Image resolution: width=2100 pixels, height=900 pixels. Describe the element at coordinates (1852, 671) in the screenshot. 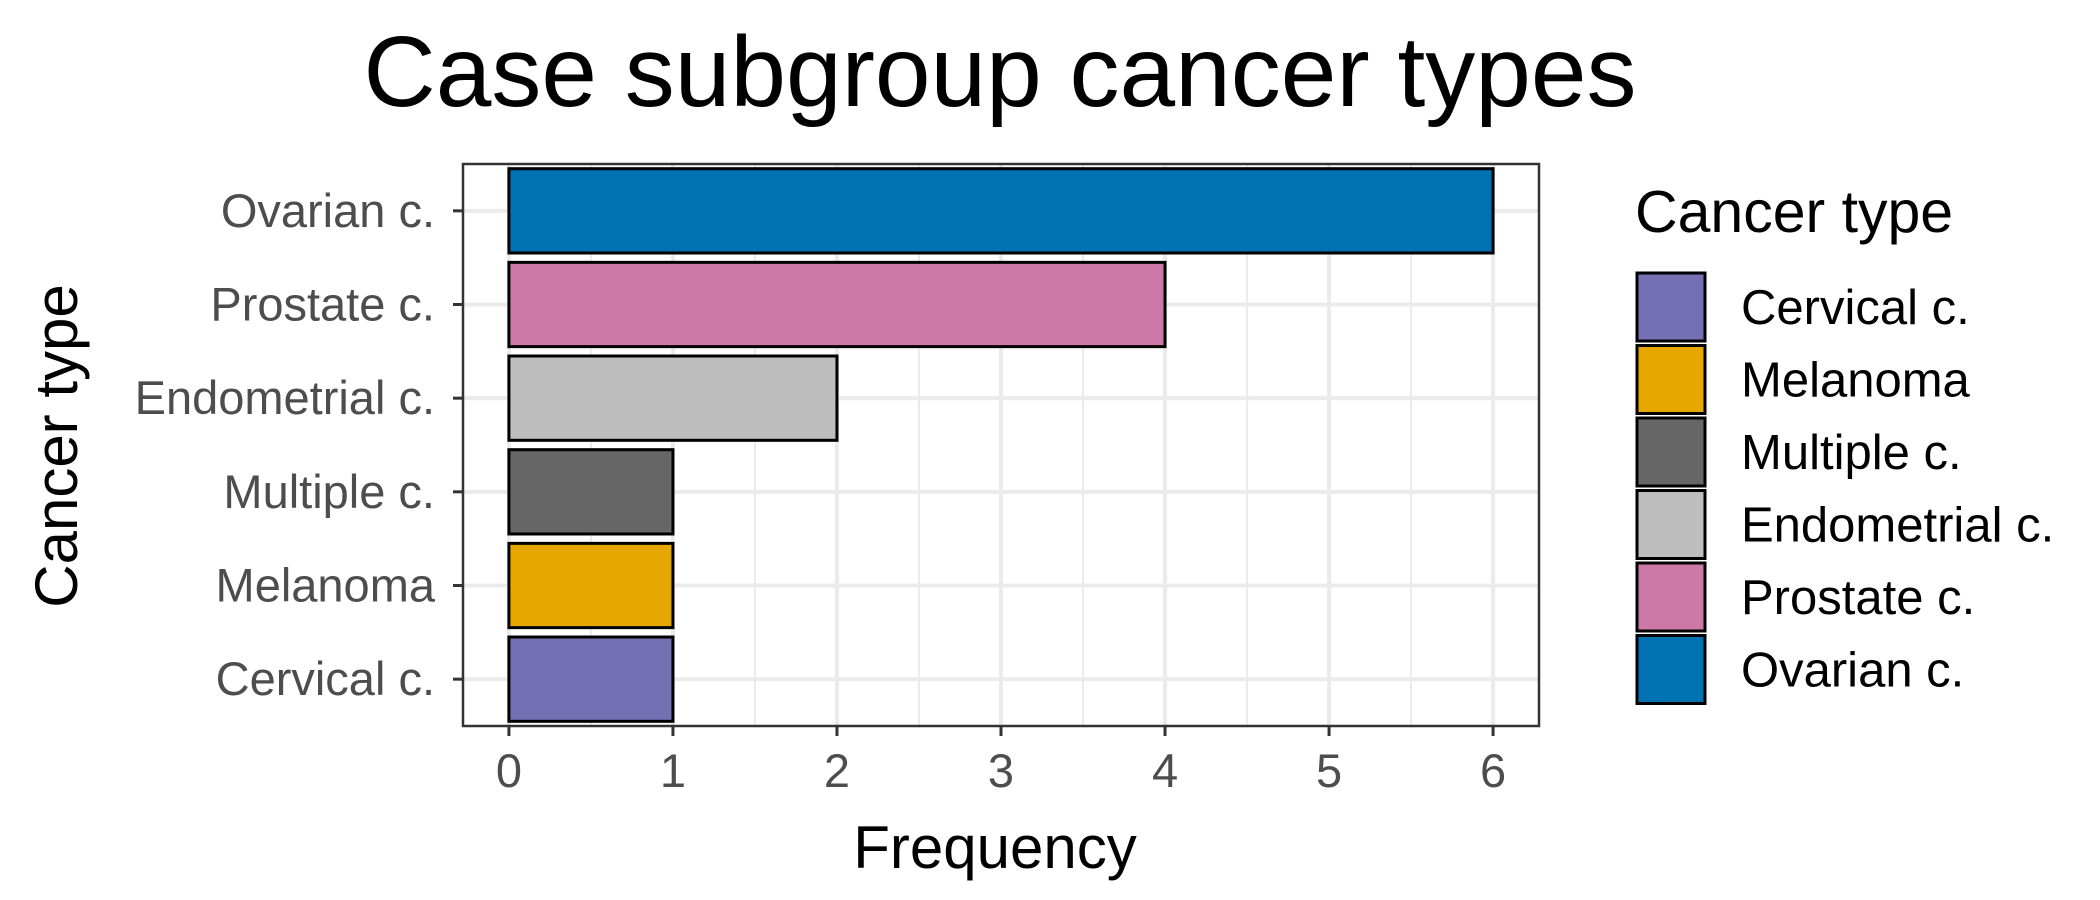

I see `legend-label: Ovarian c.` at that location.